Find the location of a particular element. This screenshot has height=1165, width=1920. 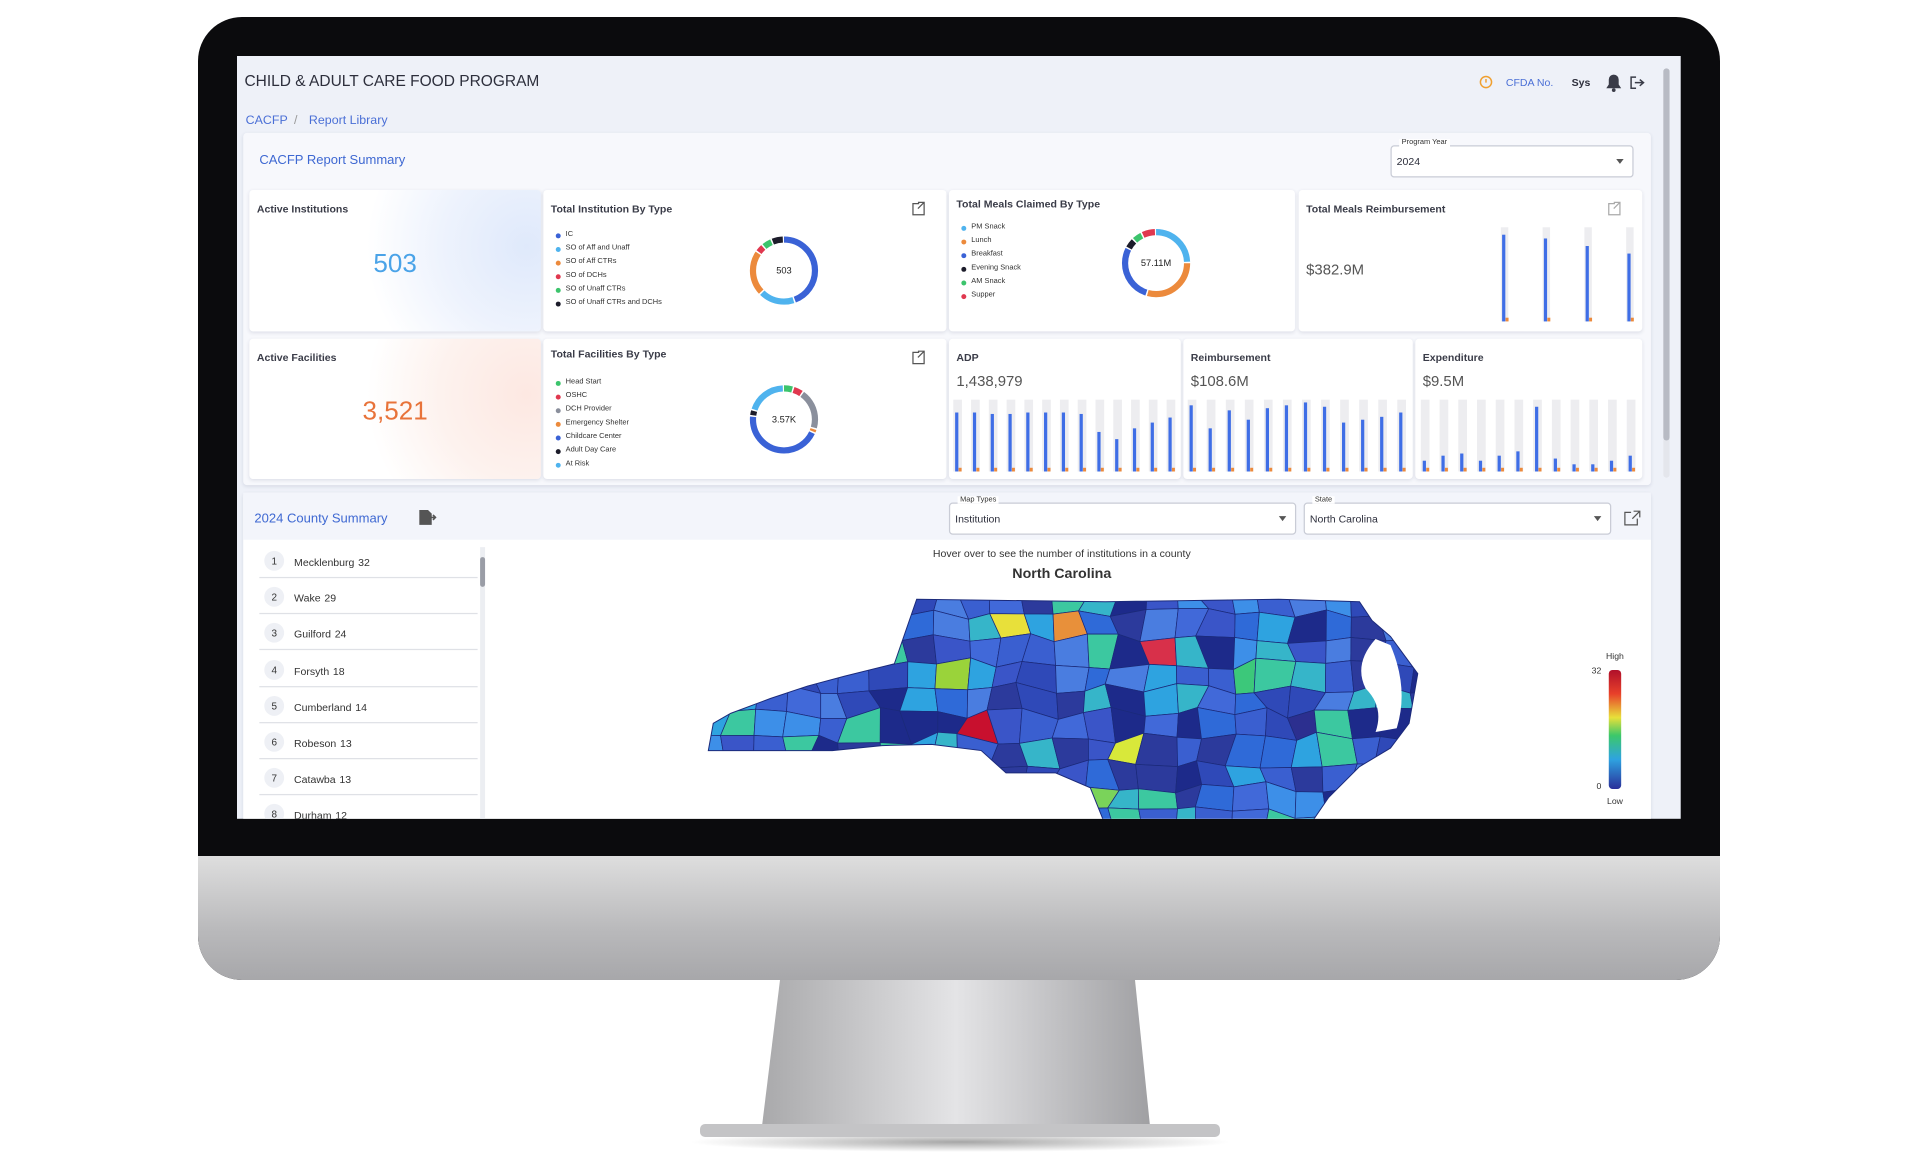

card-title: Expenditure is located at coordinates (1453, 357).